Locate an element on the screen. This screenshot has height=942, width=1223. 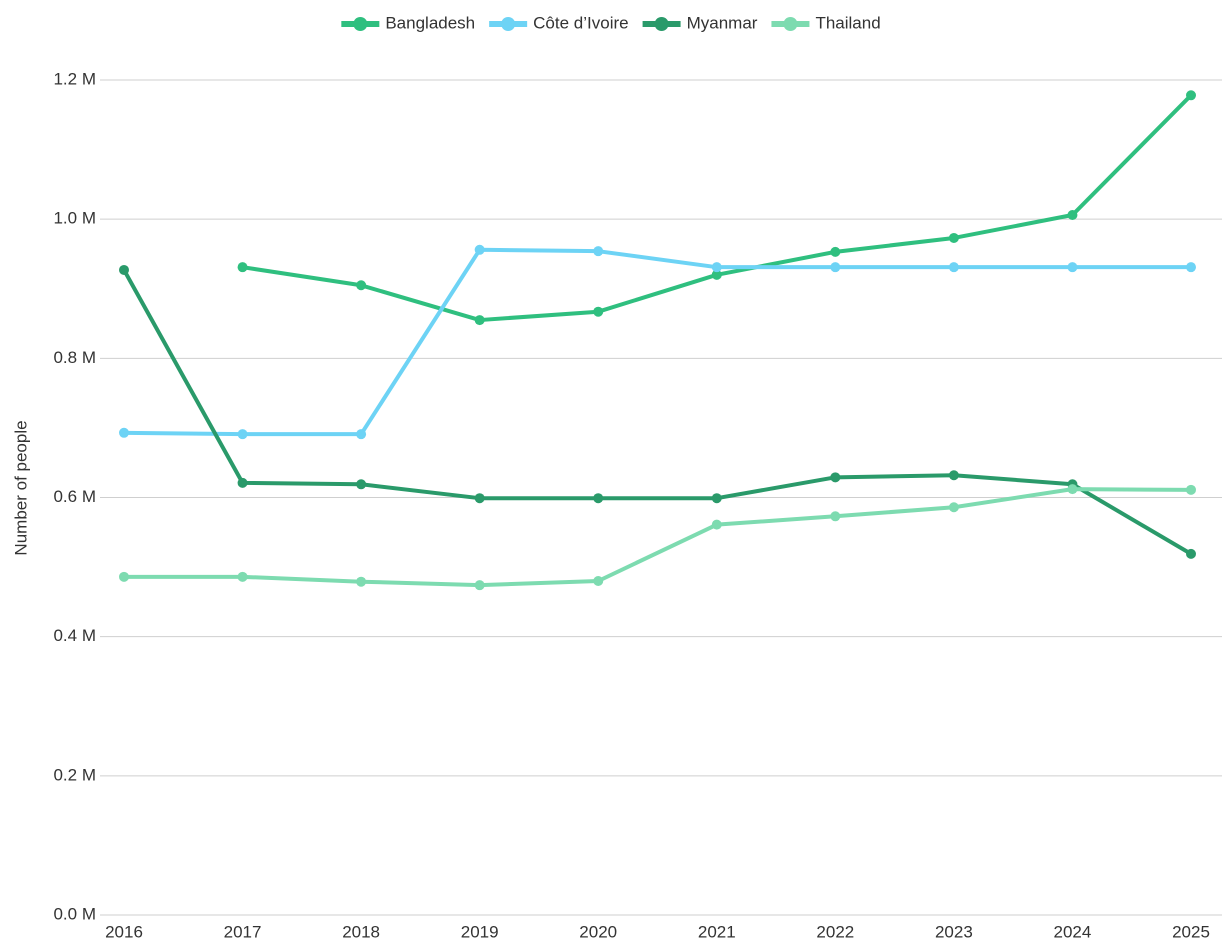
x-tick-label: 2023 is located at coordinates (954, 931).